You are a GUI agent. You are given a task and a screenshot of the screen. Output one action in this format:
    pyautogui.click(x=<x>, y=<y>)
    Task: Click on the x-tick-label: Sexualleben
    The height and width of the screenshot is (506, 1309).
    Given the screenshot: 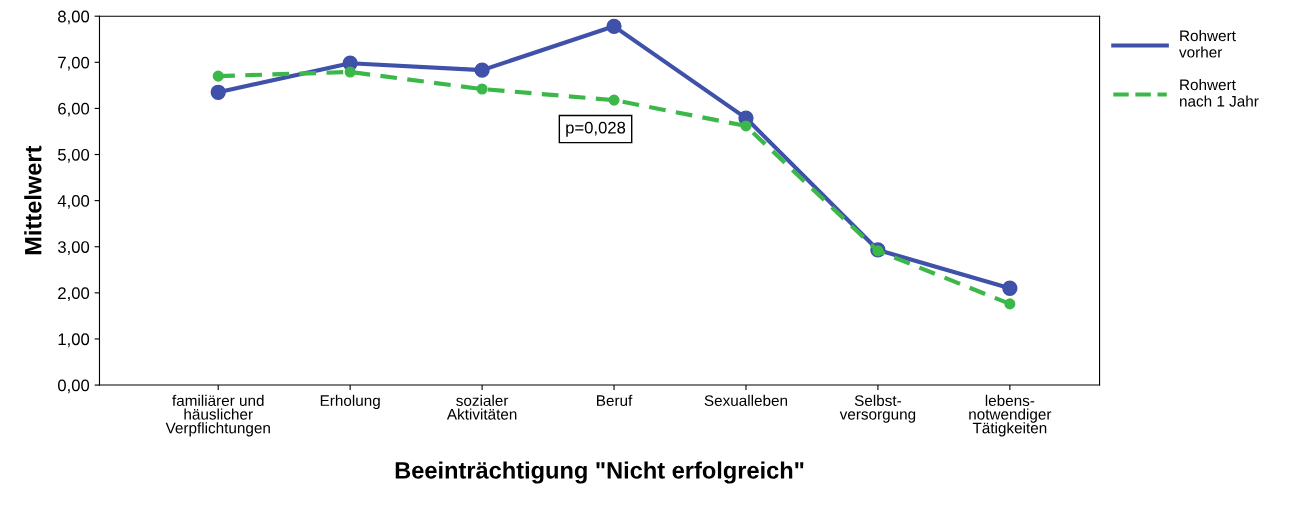 What is the action you would take?
    pyautogui.click(x=746, y=400)
    